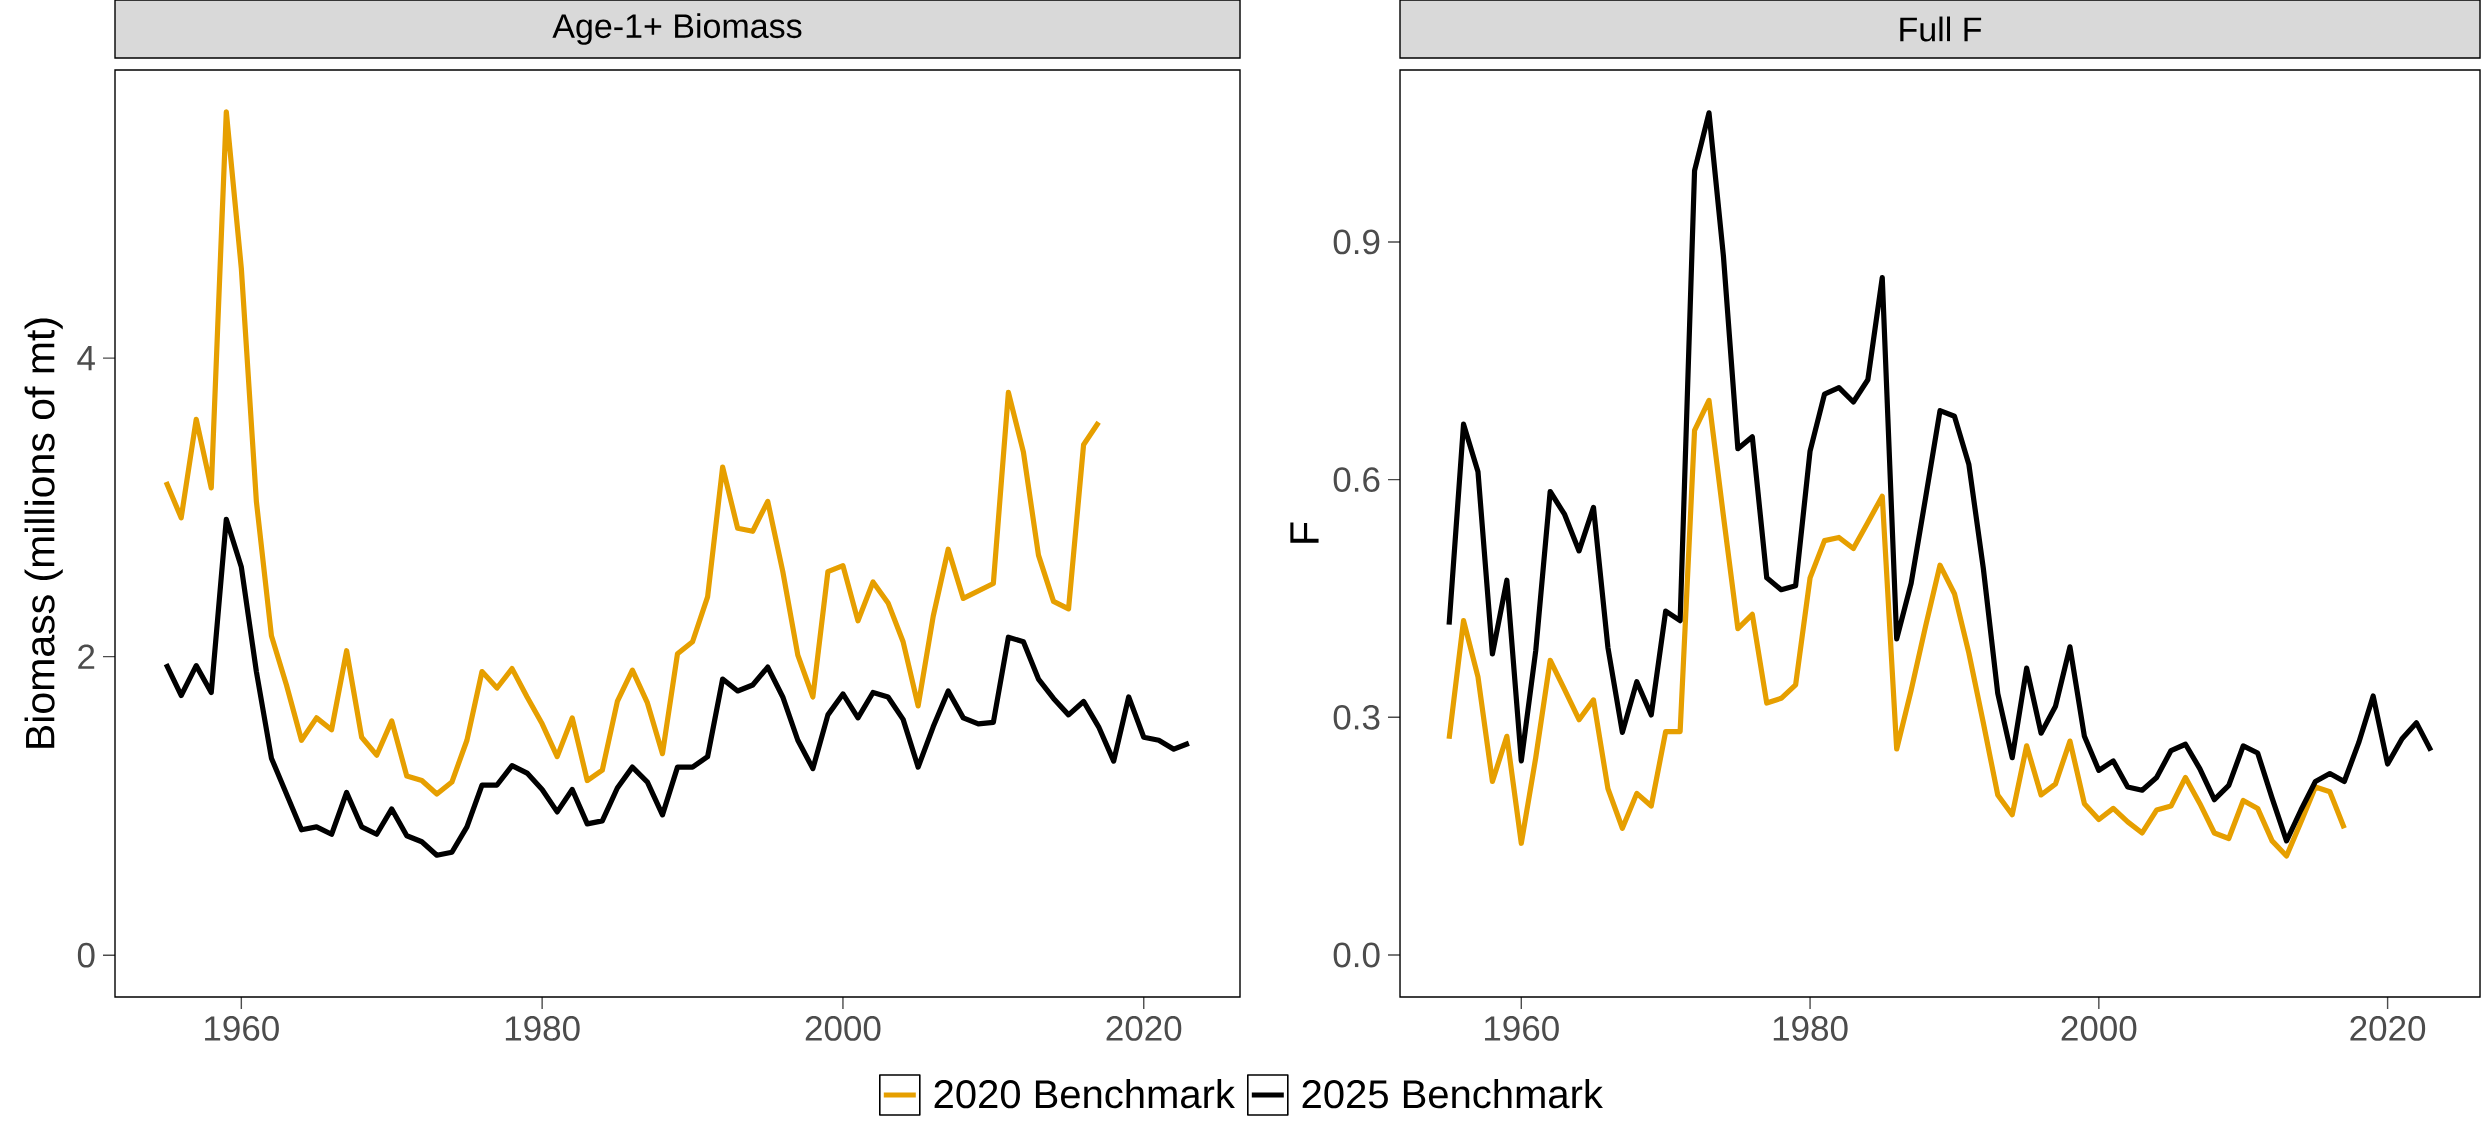 Image resolution: width=2486 pixels, height=1131 pixels. Describe the element at coordinates (677, 29) in the screenshot. I see `chart-title: Age-1+ Biomass` at that location.